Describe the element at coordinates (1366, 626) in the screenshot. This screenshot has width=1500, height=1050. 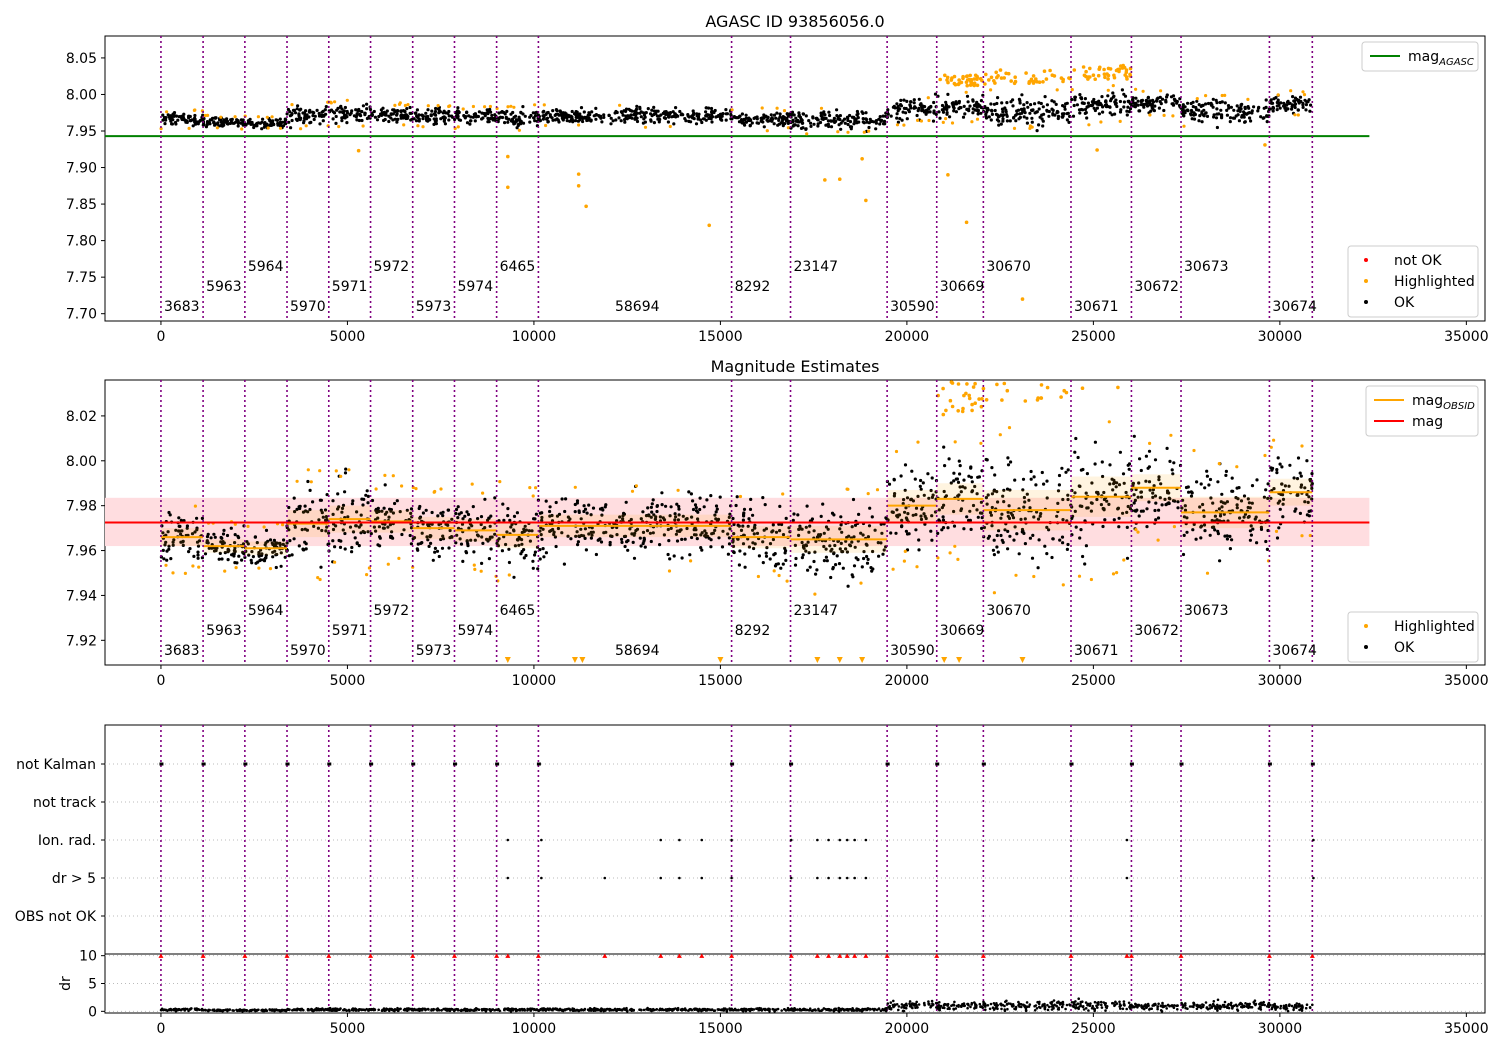
I see `legend-dot-swatch` at that location.